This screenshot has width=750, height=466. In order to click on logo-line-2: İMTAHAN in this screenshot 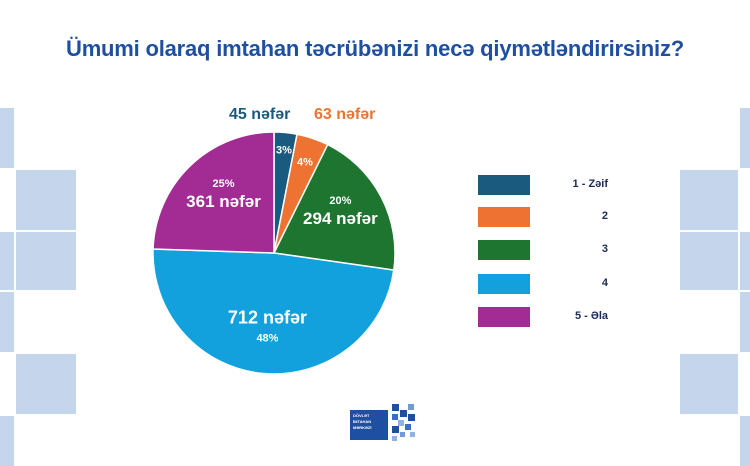, I will do `click(362, 421)`.